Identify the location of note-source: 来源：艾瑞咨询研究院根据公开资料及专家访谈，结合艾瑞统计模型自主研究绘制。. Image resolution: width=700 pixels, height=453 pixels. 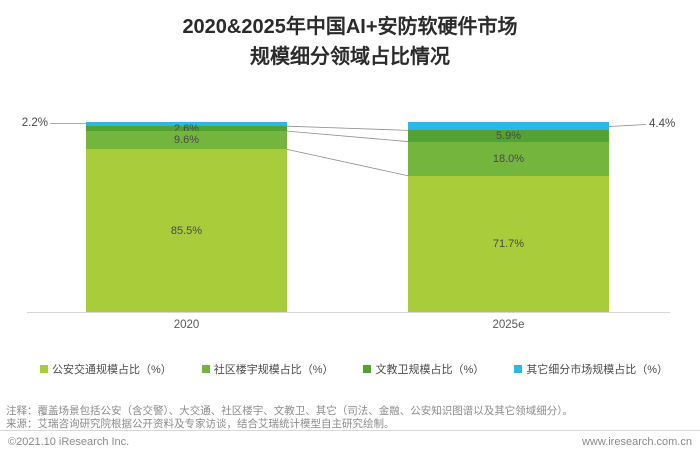
(200, 423).